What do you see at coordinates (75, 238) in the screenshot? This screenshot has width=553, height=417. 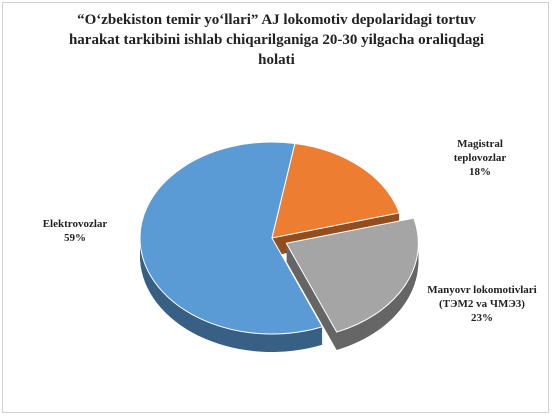 I see `value-label: 59%` at bounding box center [75, 238].